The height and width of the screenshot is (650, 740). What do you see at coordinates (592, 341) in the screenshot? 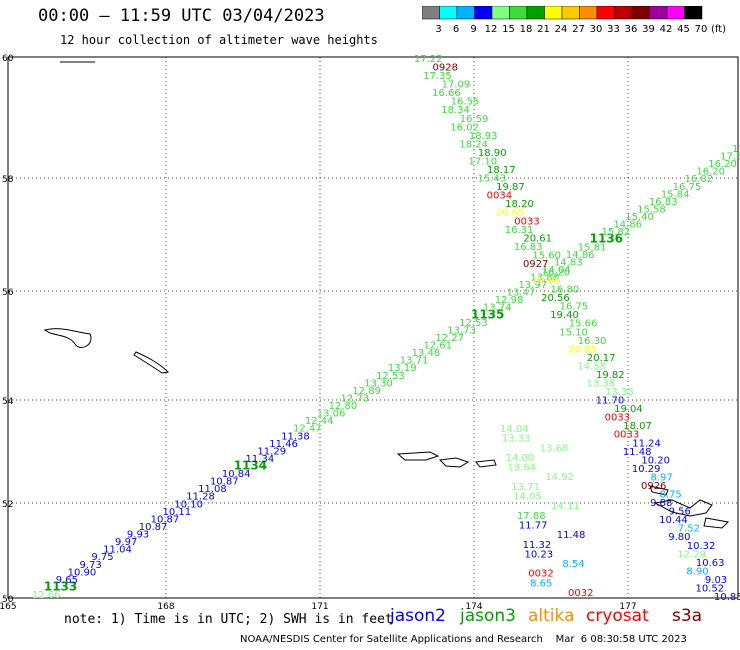
I see `wave-height-label: 16.30` at bounding box center [592, 341].